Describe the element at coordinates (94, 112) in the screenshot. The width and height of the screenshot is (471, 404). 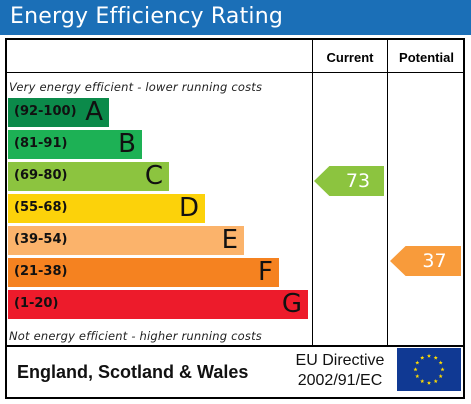
I see `band-letter: A` at that location.